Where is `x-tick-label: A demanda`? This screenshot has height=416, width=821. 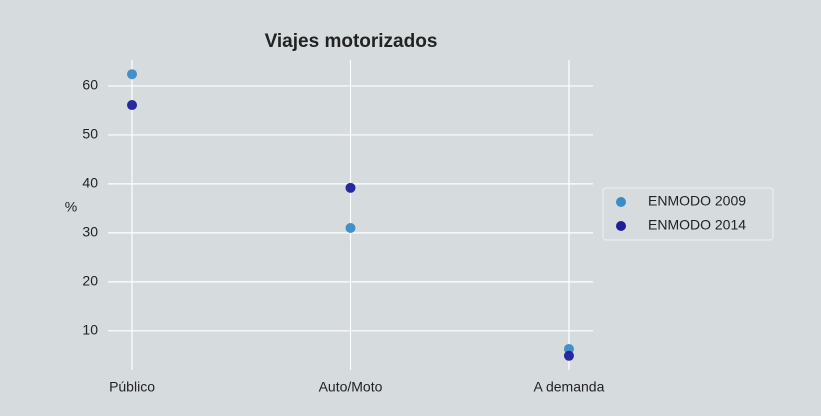
x-tick-label: A demanda is located at coordinates (569, 387).